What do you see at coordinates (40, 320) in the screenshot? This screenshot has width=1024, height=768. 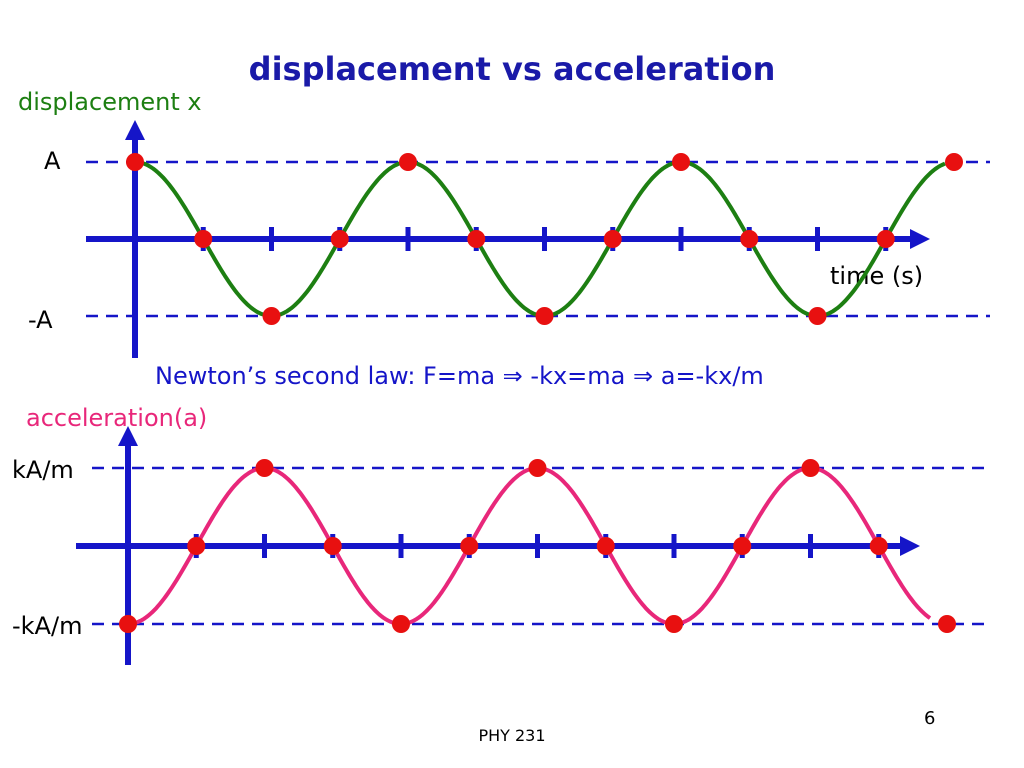 I see `displacement-lower-label: -A` at bounding box center [40, 320].